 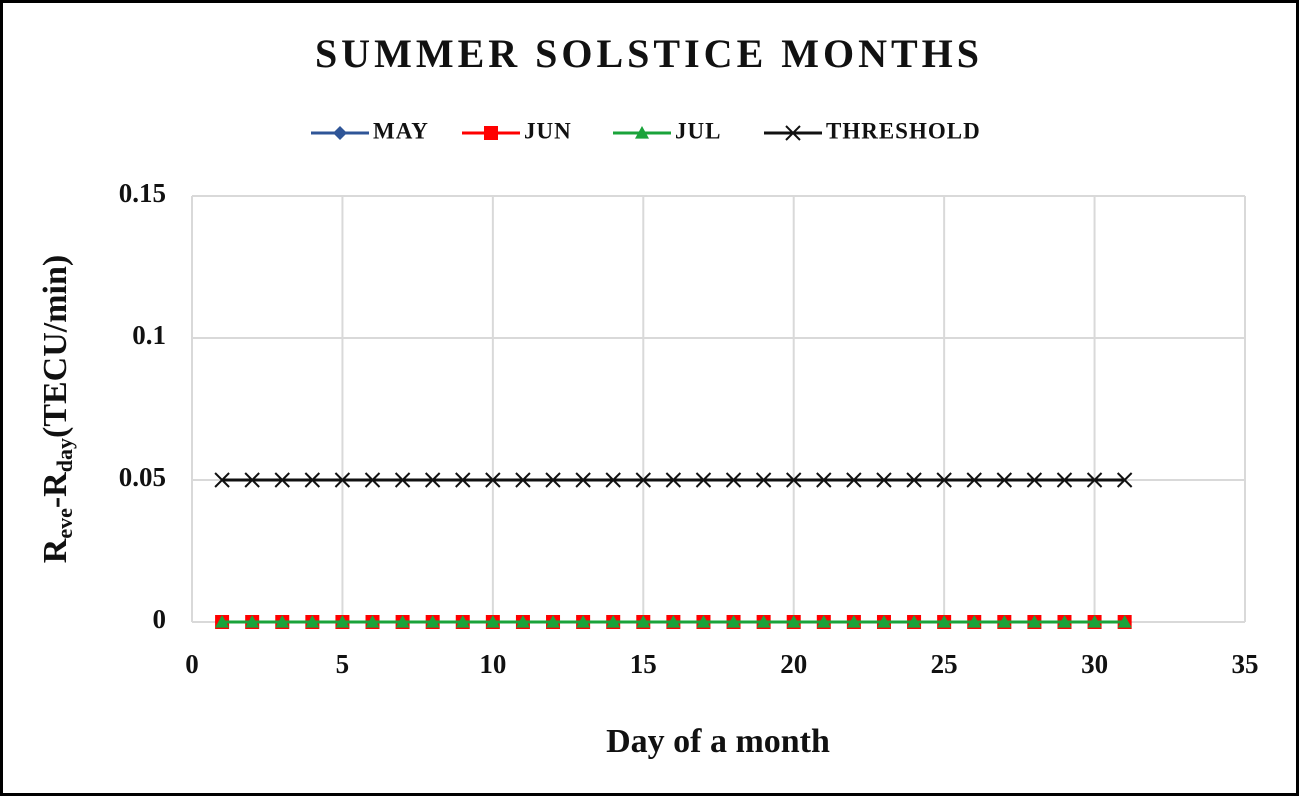 I want to click on y-tick-label: 0.15, so click(x=142, y=193).